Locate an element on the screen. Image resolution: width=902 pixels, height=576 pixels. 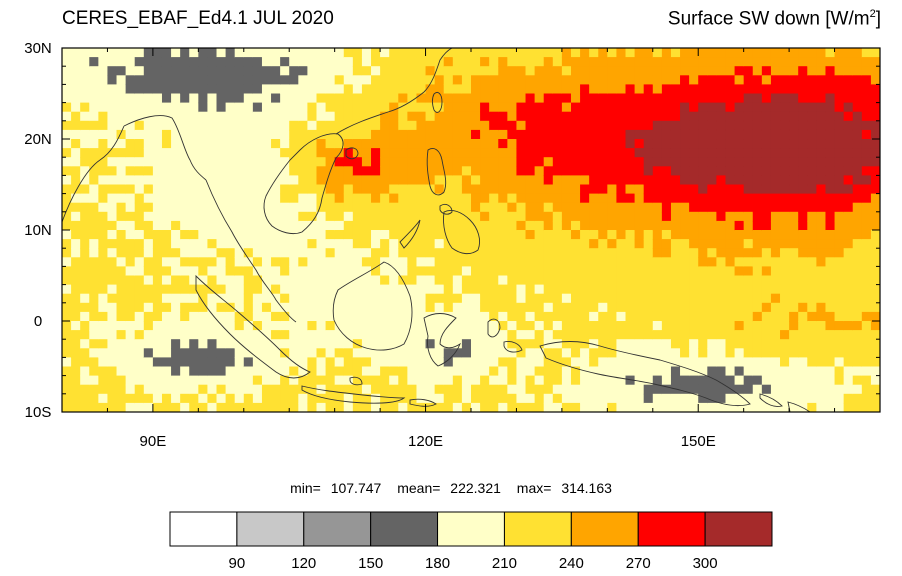
lat-tick-label: 0 is located at coordinates (38, 321).